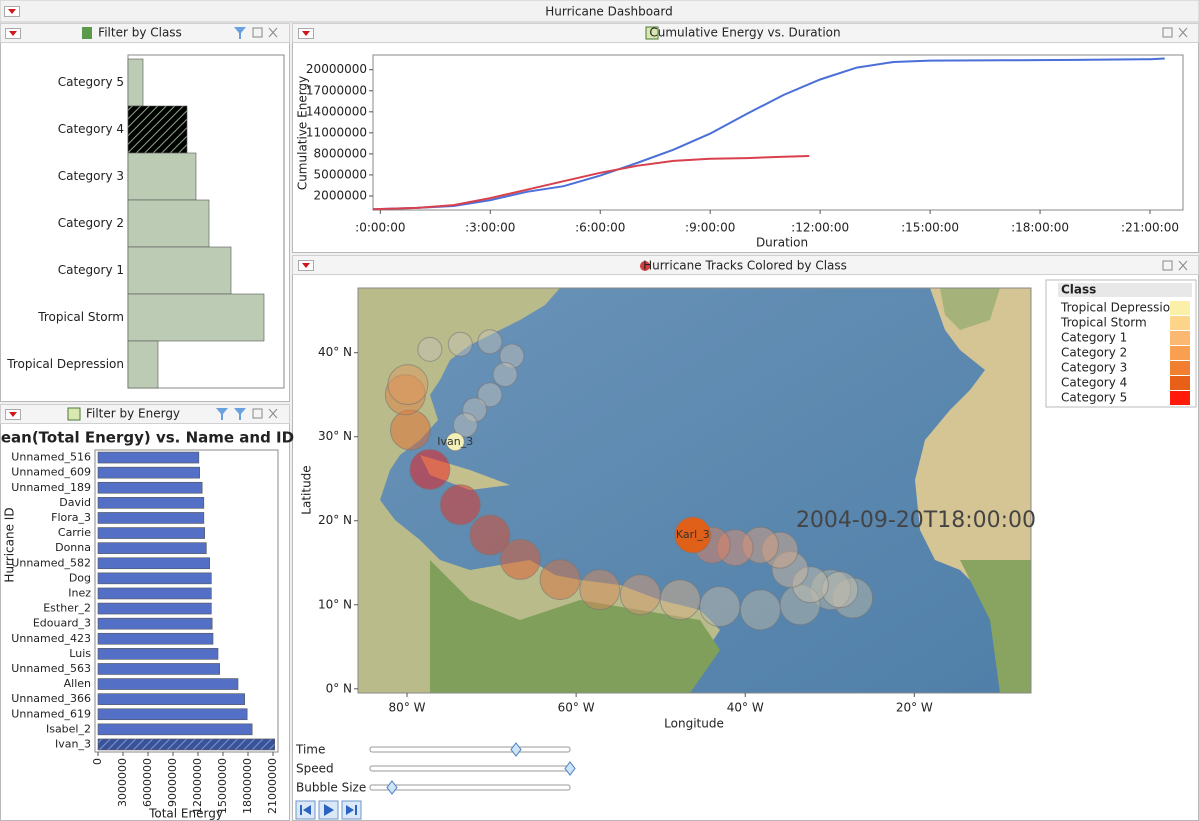 This screenshot has width=1199, height=821. What do you see at coordinates (80, 577) in the screenshot?
I see `y-tick-label: Dog` at bounding box center [80, 577].